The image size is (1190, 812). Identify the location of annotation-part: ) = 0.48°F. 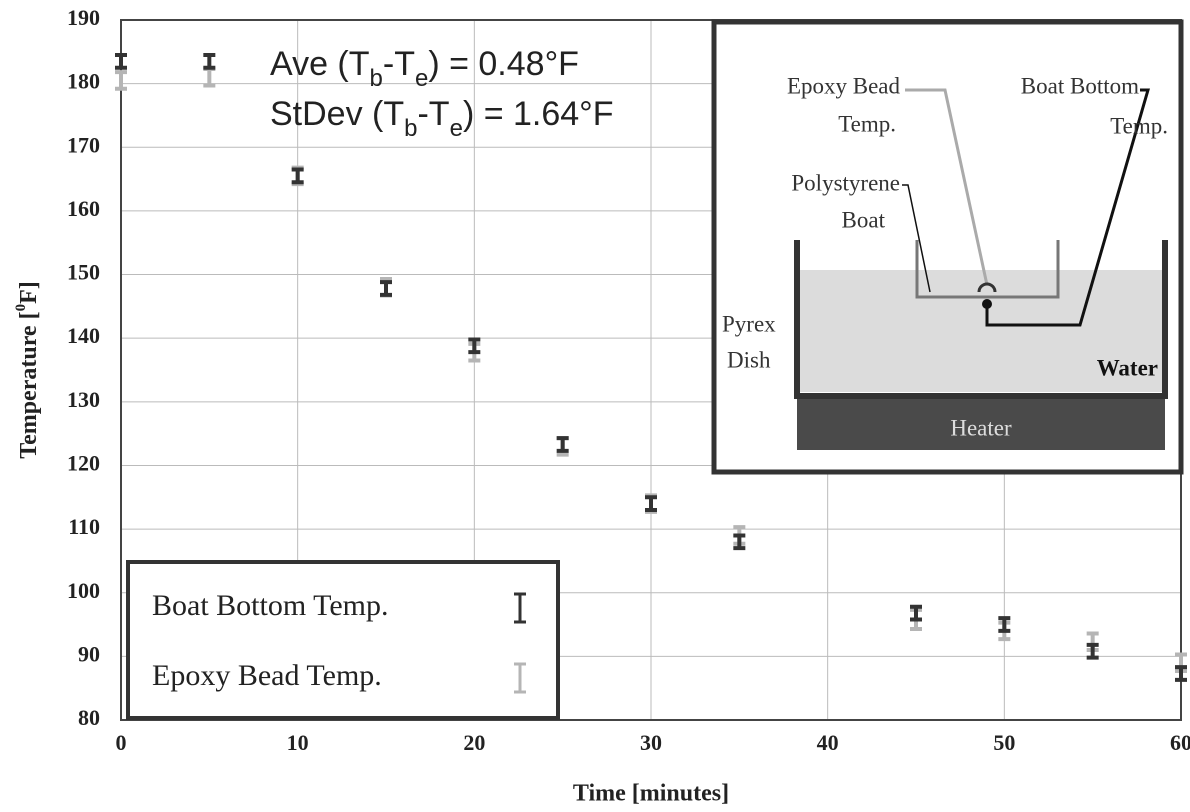
(503, 64).